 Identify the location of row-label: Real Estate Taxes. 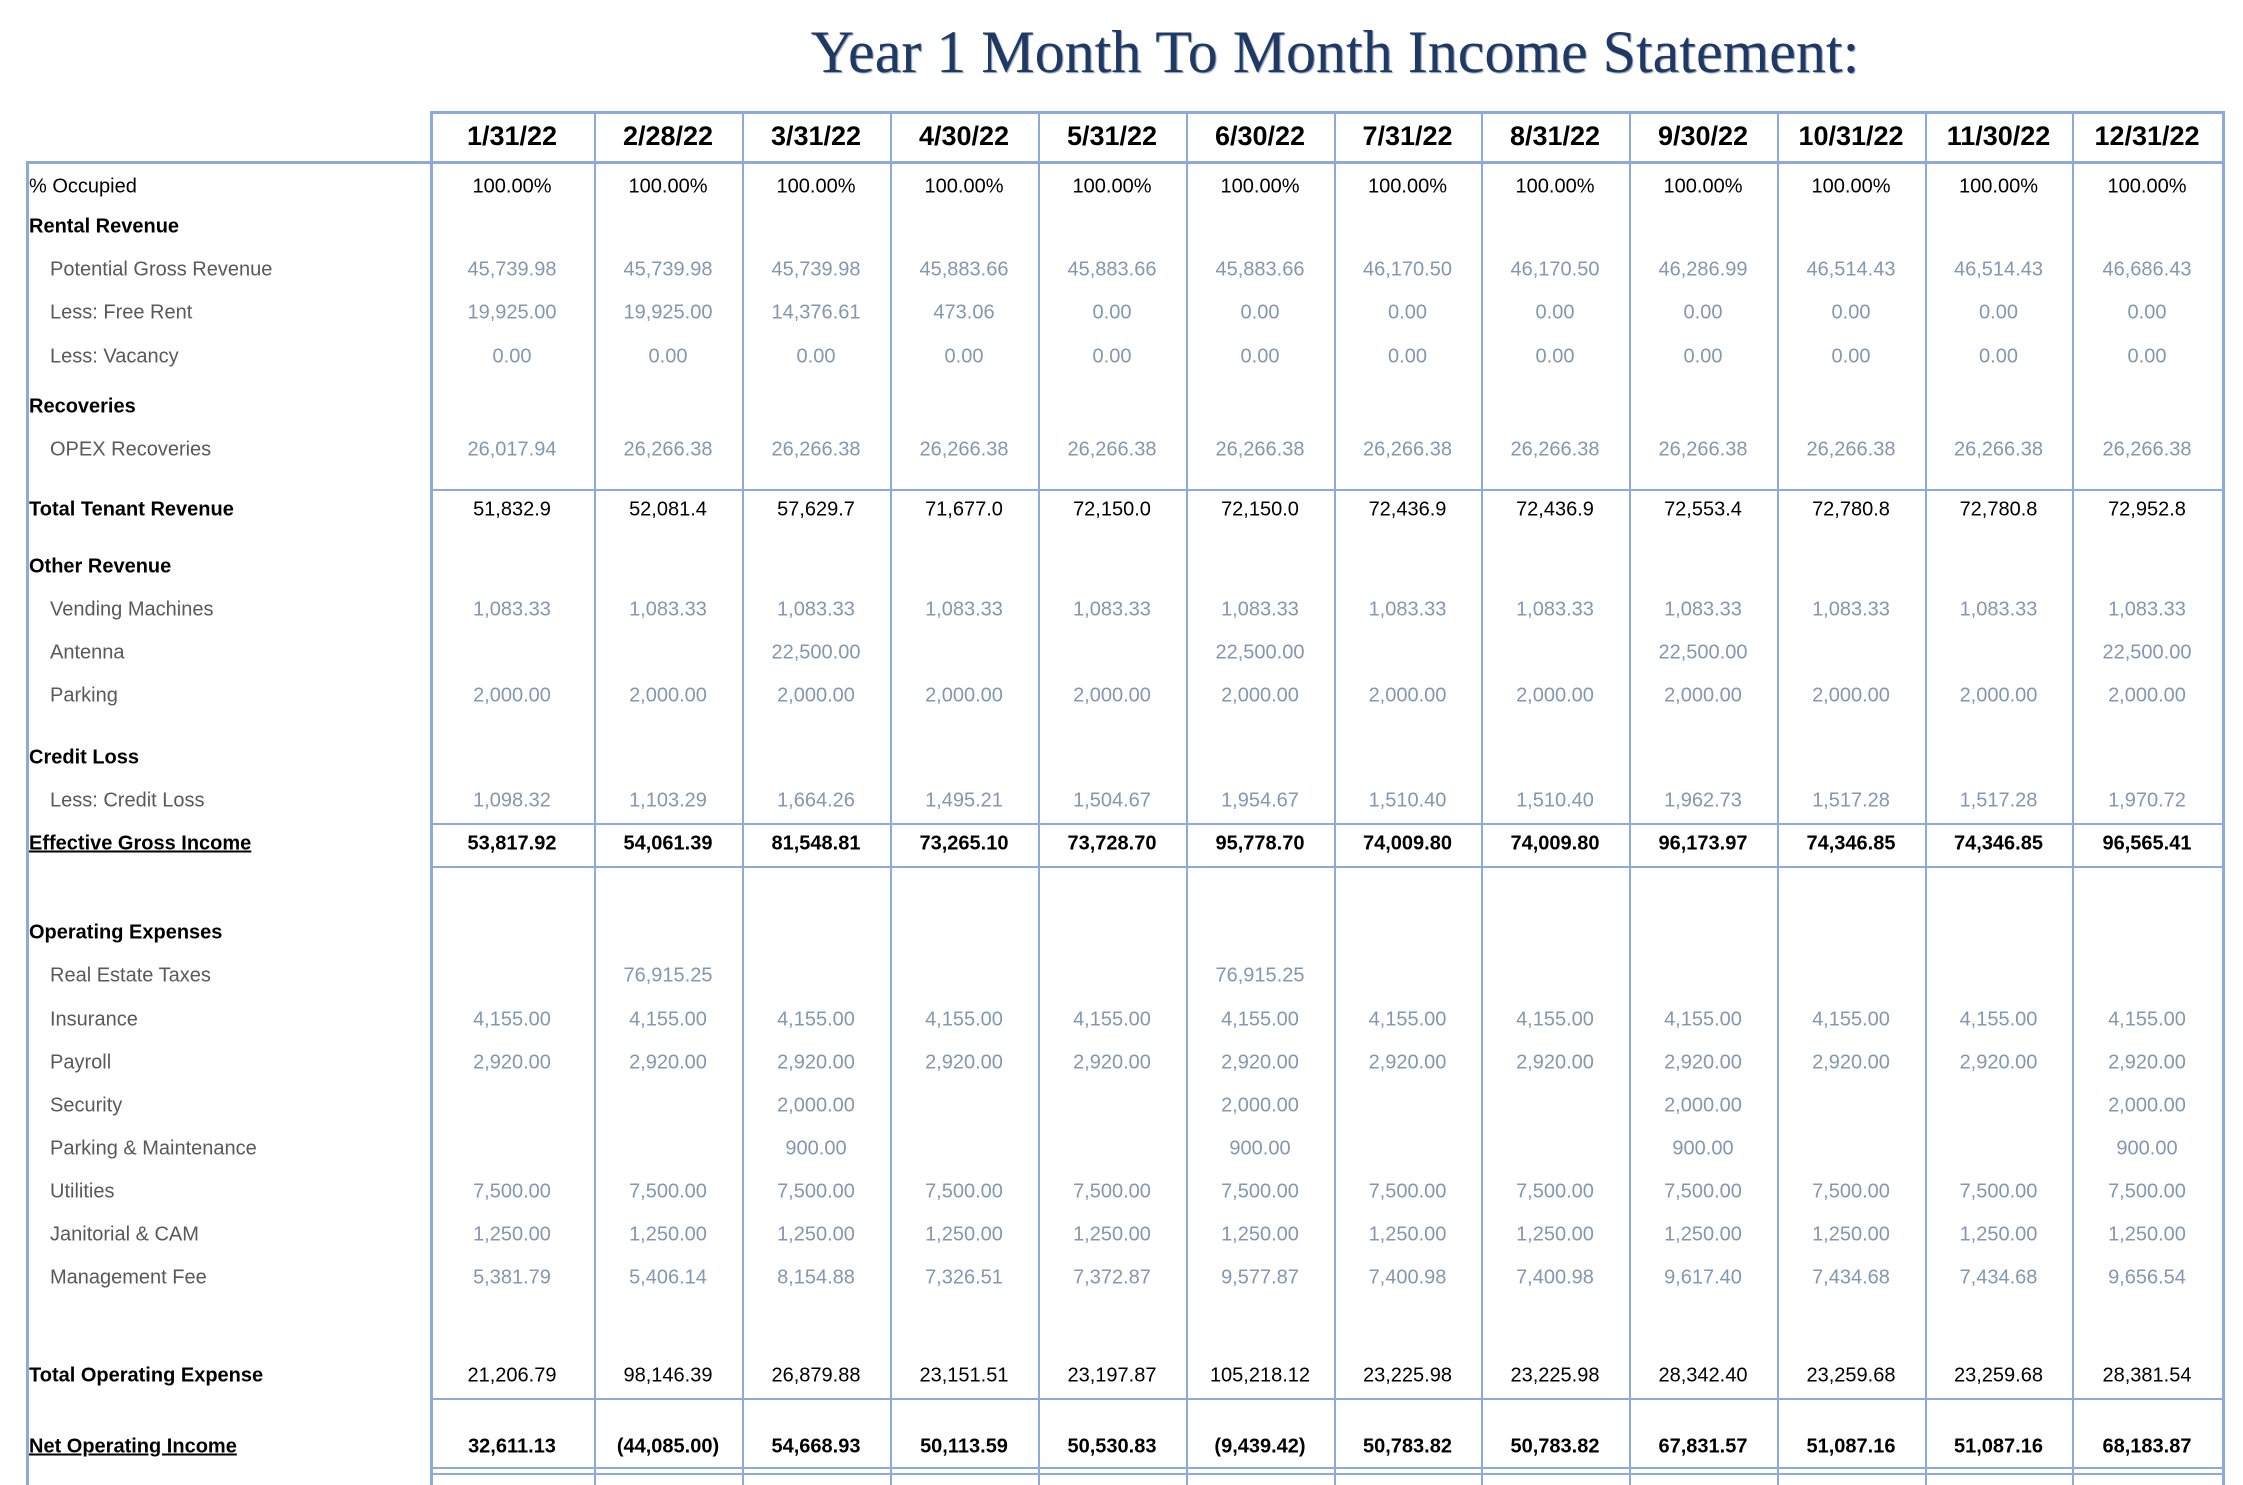
(130, 975).